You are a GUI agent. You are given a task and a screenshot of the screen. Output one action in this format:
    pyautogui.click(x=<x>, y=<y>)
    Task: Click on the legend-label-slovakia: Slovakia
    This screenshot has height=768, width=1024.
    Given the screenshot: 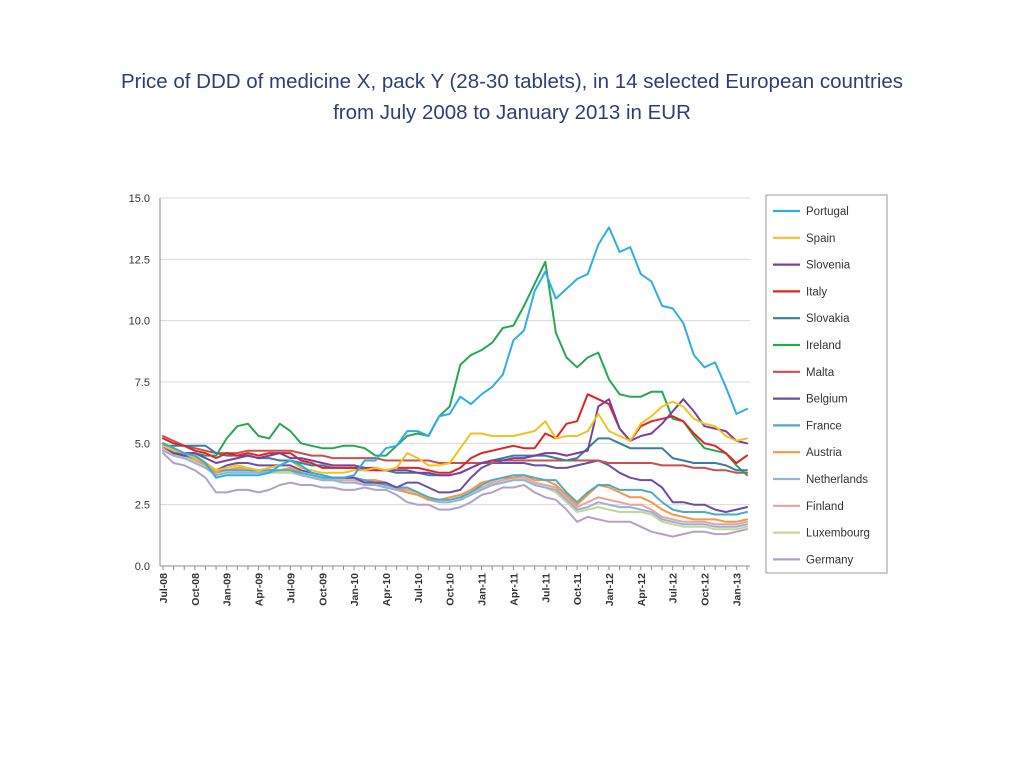 What is the action you would take?
    pyautogui.click(x=828, y=319)
    